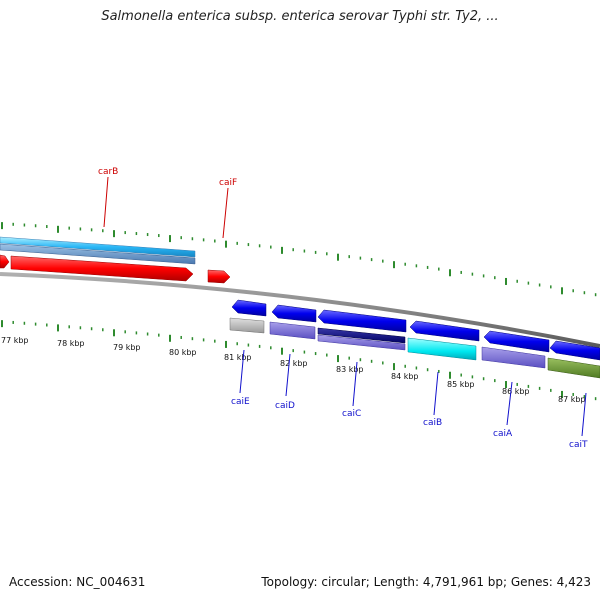 The image size is (600, 605). Describe the element at coordinates (299, 259) in the screenshot. I see `upper-tick-track` at that location.